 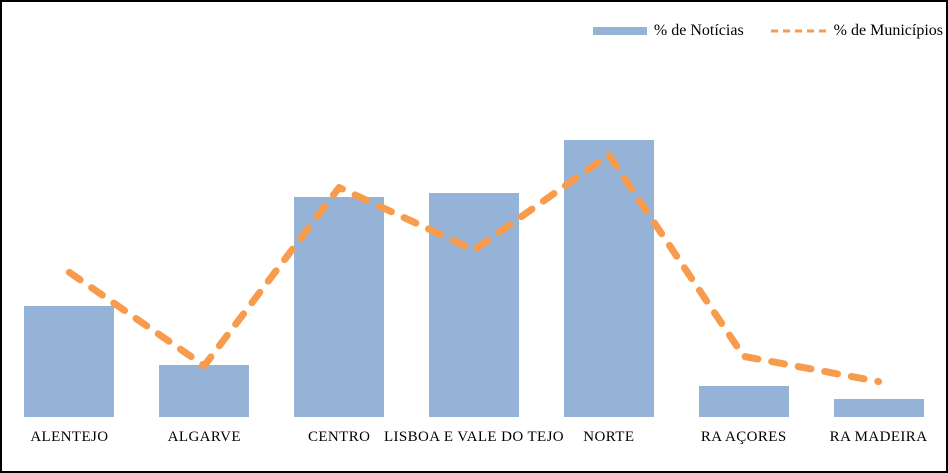 I want to click on bar-lisboa-e-vale-do-tejo, so click(x=474, y=305).